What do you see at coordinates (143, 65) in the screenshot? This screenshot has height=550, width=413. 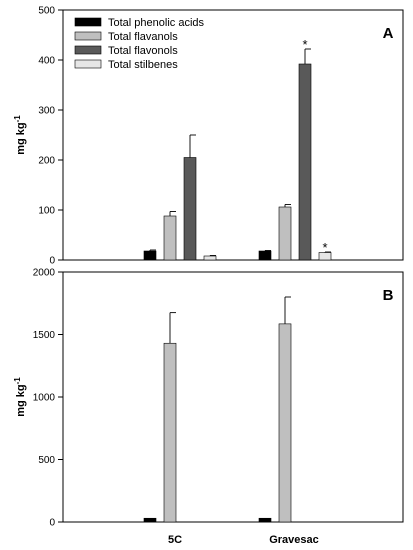 I see `legend-entry: Total stilbenes` at bounding box center [143, 65].